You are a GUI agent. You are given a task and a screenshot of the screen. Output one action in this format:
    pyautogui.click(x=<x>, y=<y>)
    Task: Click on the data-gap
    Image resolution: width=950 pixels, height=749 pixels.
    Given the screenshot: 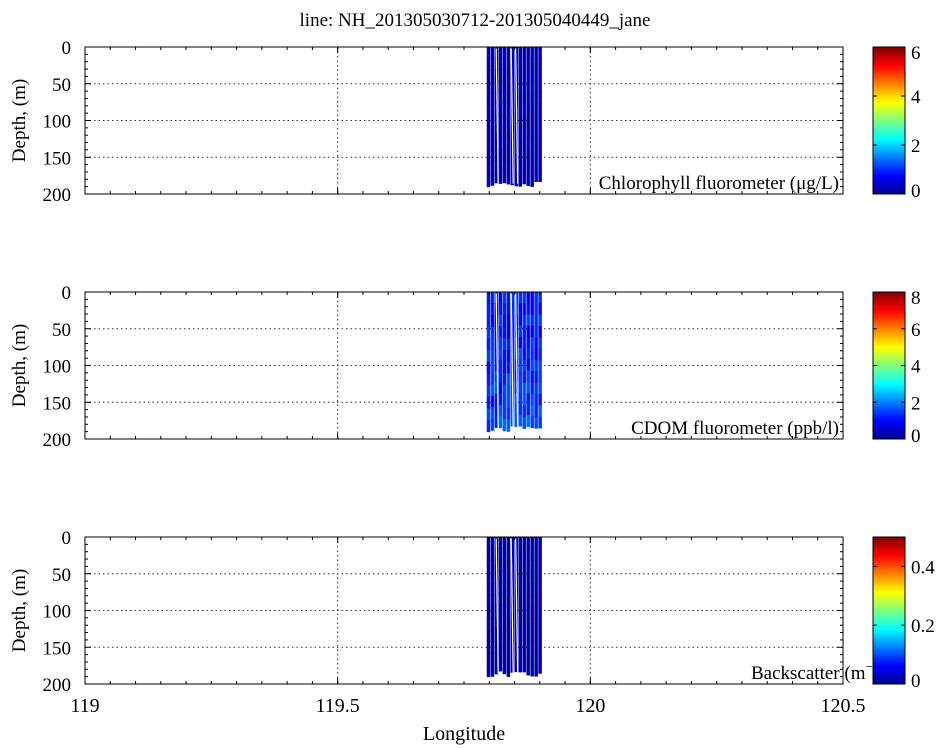 What is the action you would take?
    pyautogui.click(x=517, y=361)
    